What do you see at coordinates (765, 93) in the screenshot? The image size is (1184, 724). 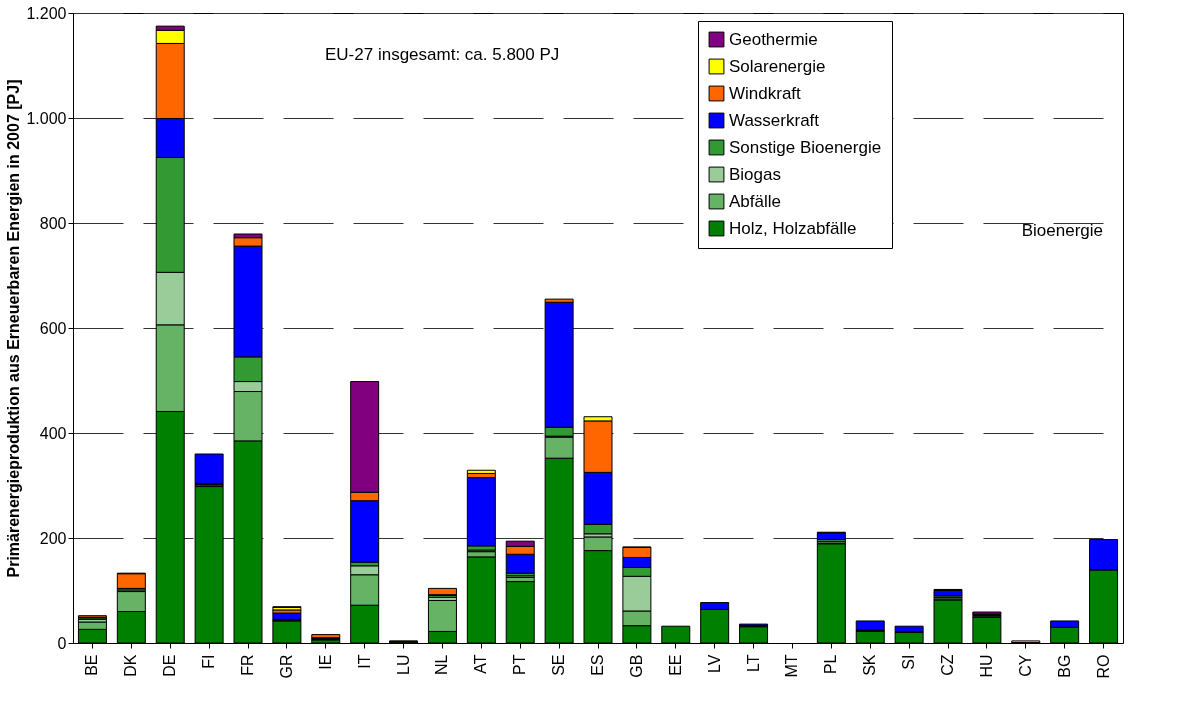 I see `legend-label: Windkraft` at bounding box center [765, 93].